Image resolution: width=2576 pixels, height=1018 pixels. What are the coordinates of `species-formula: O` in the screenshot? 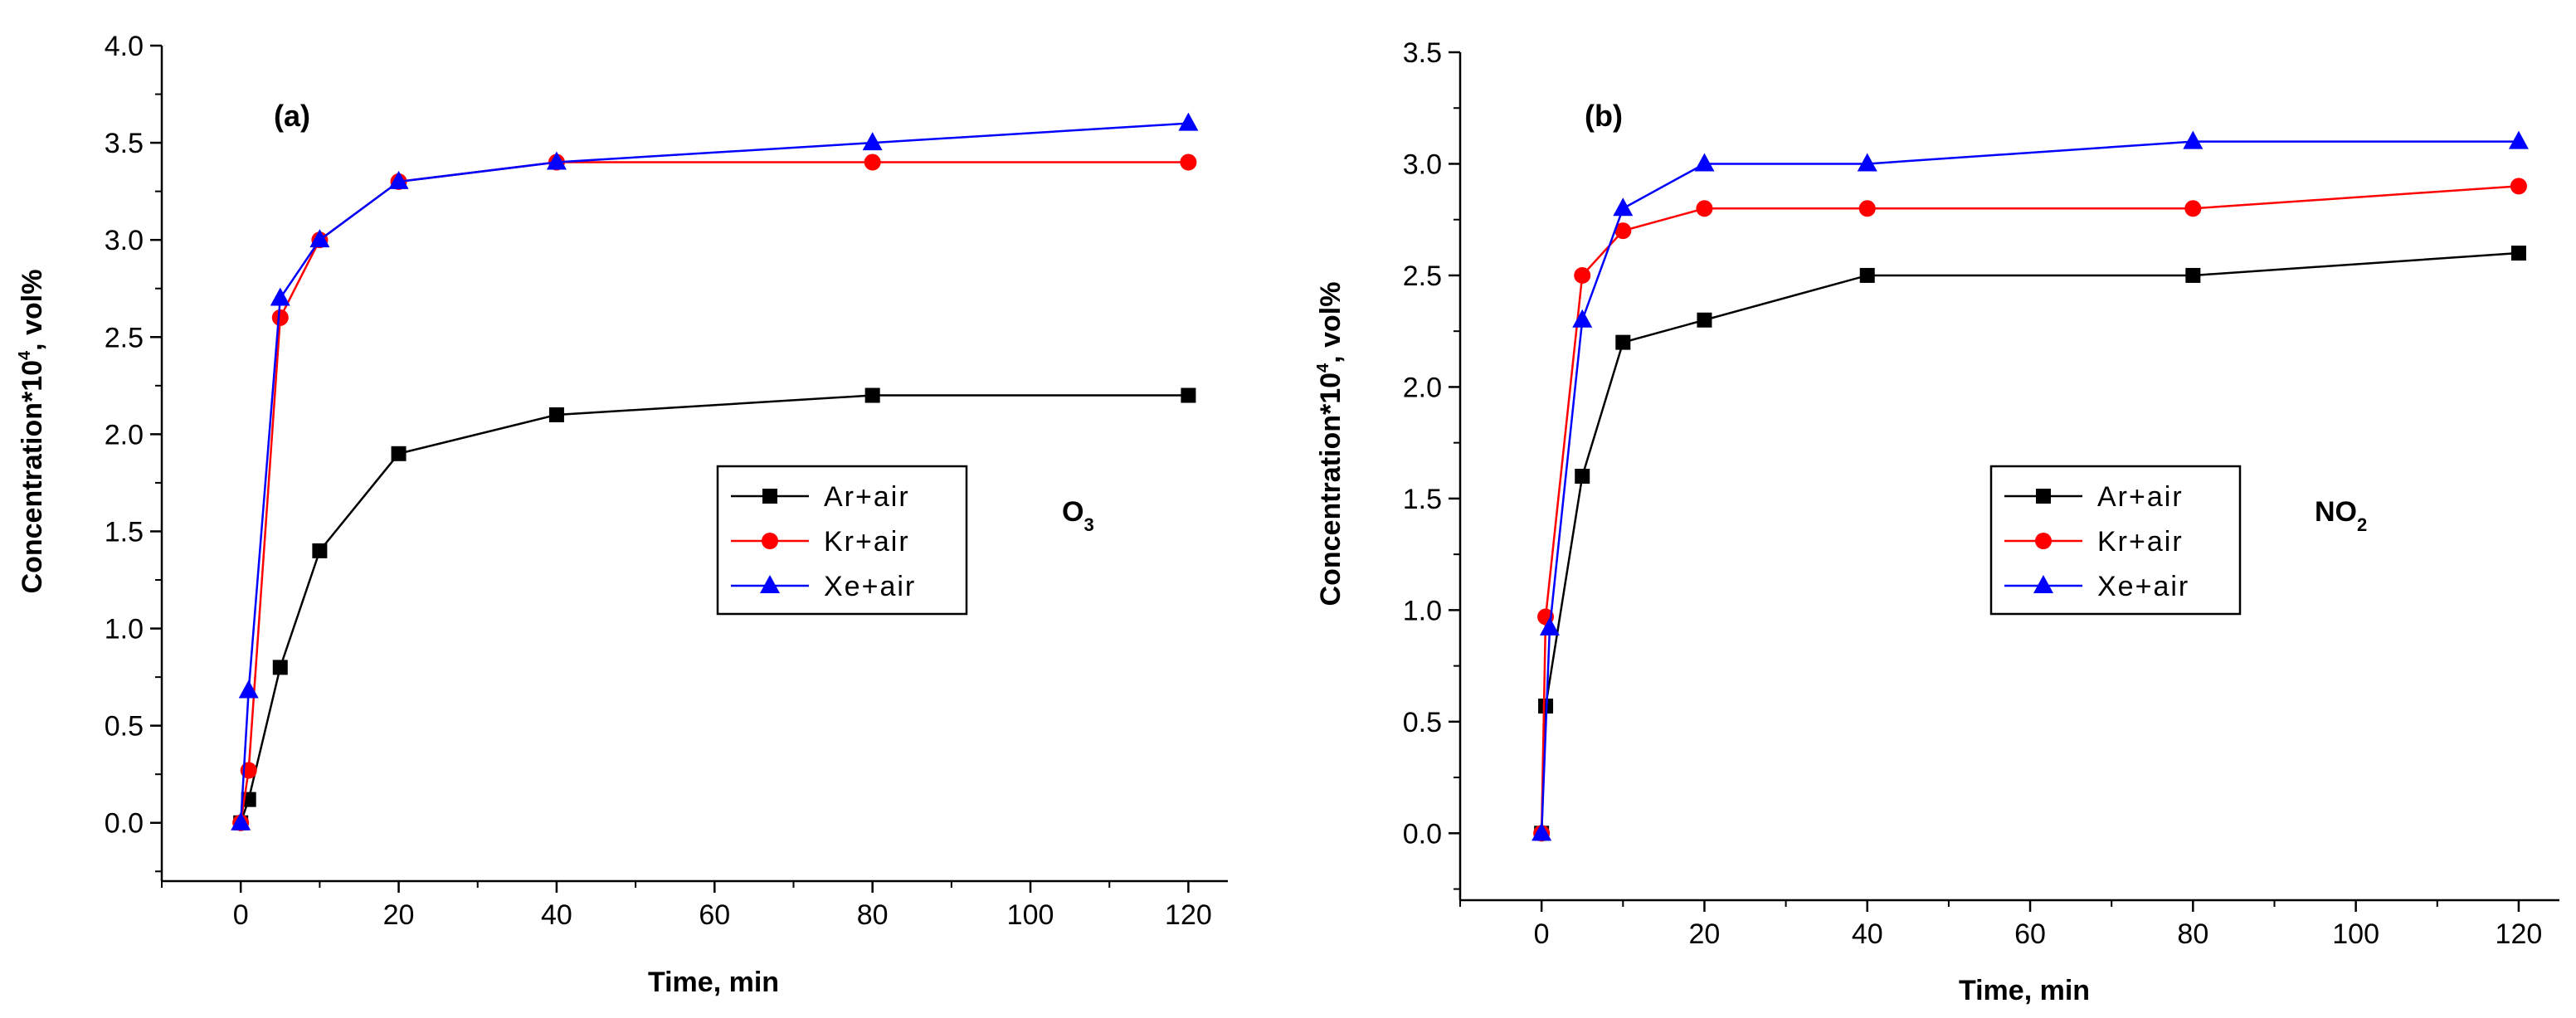 It's located at (1072, 512).